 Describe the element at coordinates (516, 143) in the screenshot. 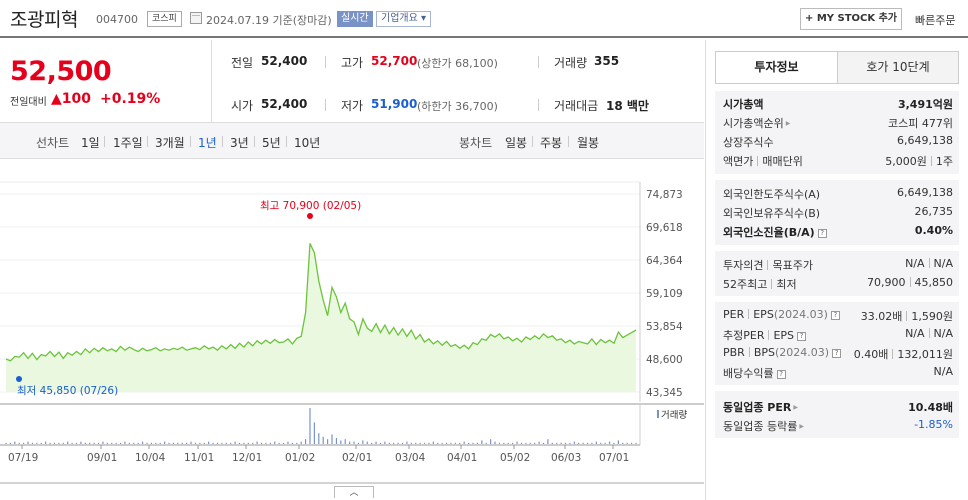

I see `tab-daily: 일봉` at that location.